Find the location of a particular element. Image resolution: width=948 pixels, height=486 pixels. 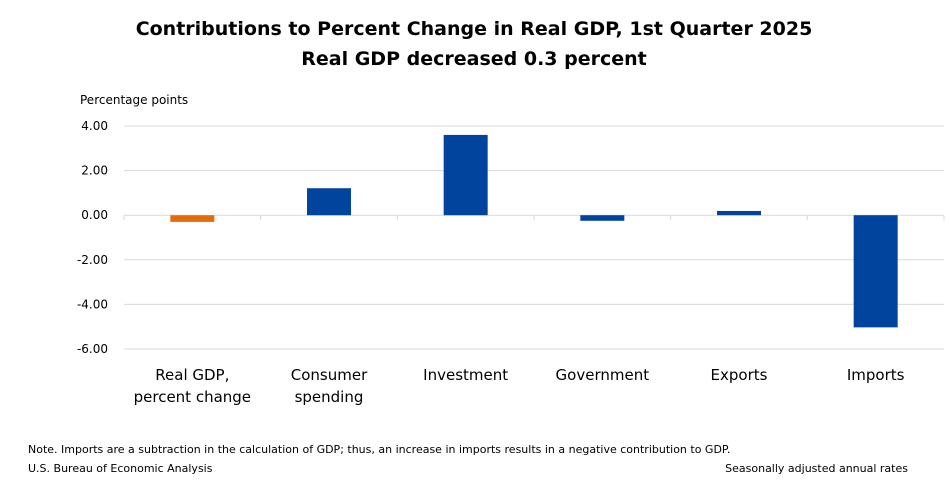

rates-note: Seasonally adjusted annual rates is located at coordinates (816, 468).